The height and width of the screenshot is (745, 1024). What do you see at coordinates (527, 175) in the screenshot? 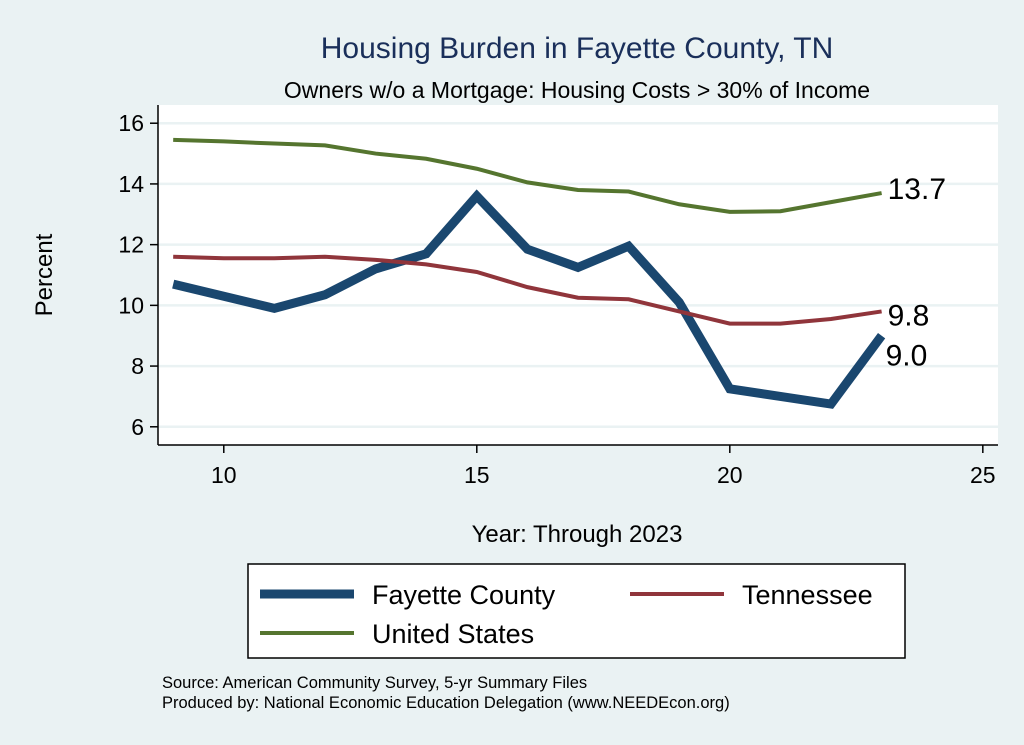
I see `series-line-united-states` at bounding box center [527, 175].